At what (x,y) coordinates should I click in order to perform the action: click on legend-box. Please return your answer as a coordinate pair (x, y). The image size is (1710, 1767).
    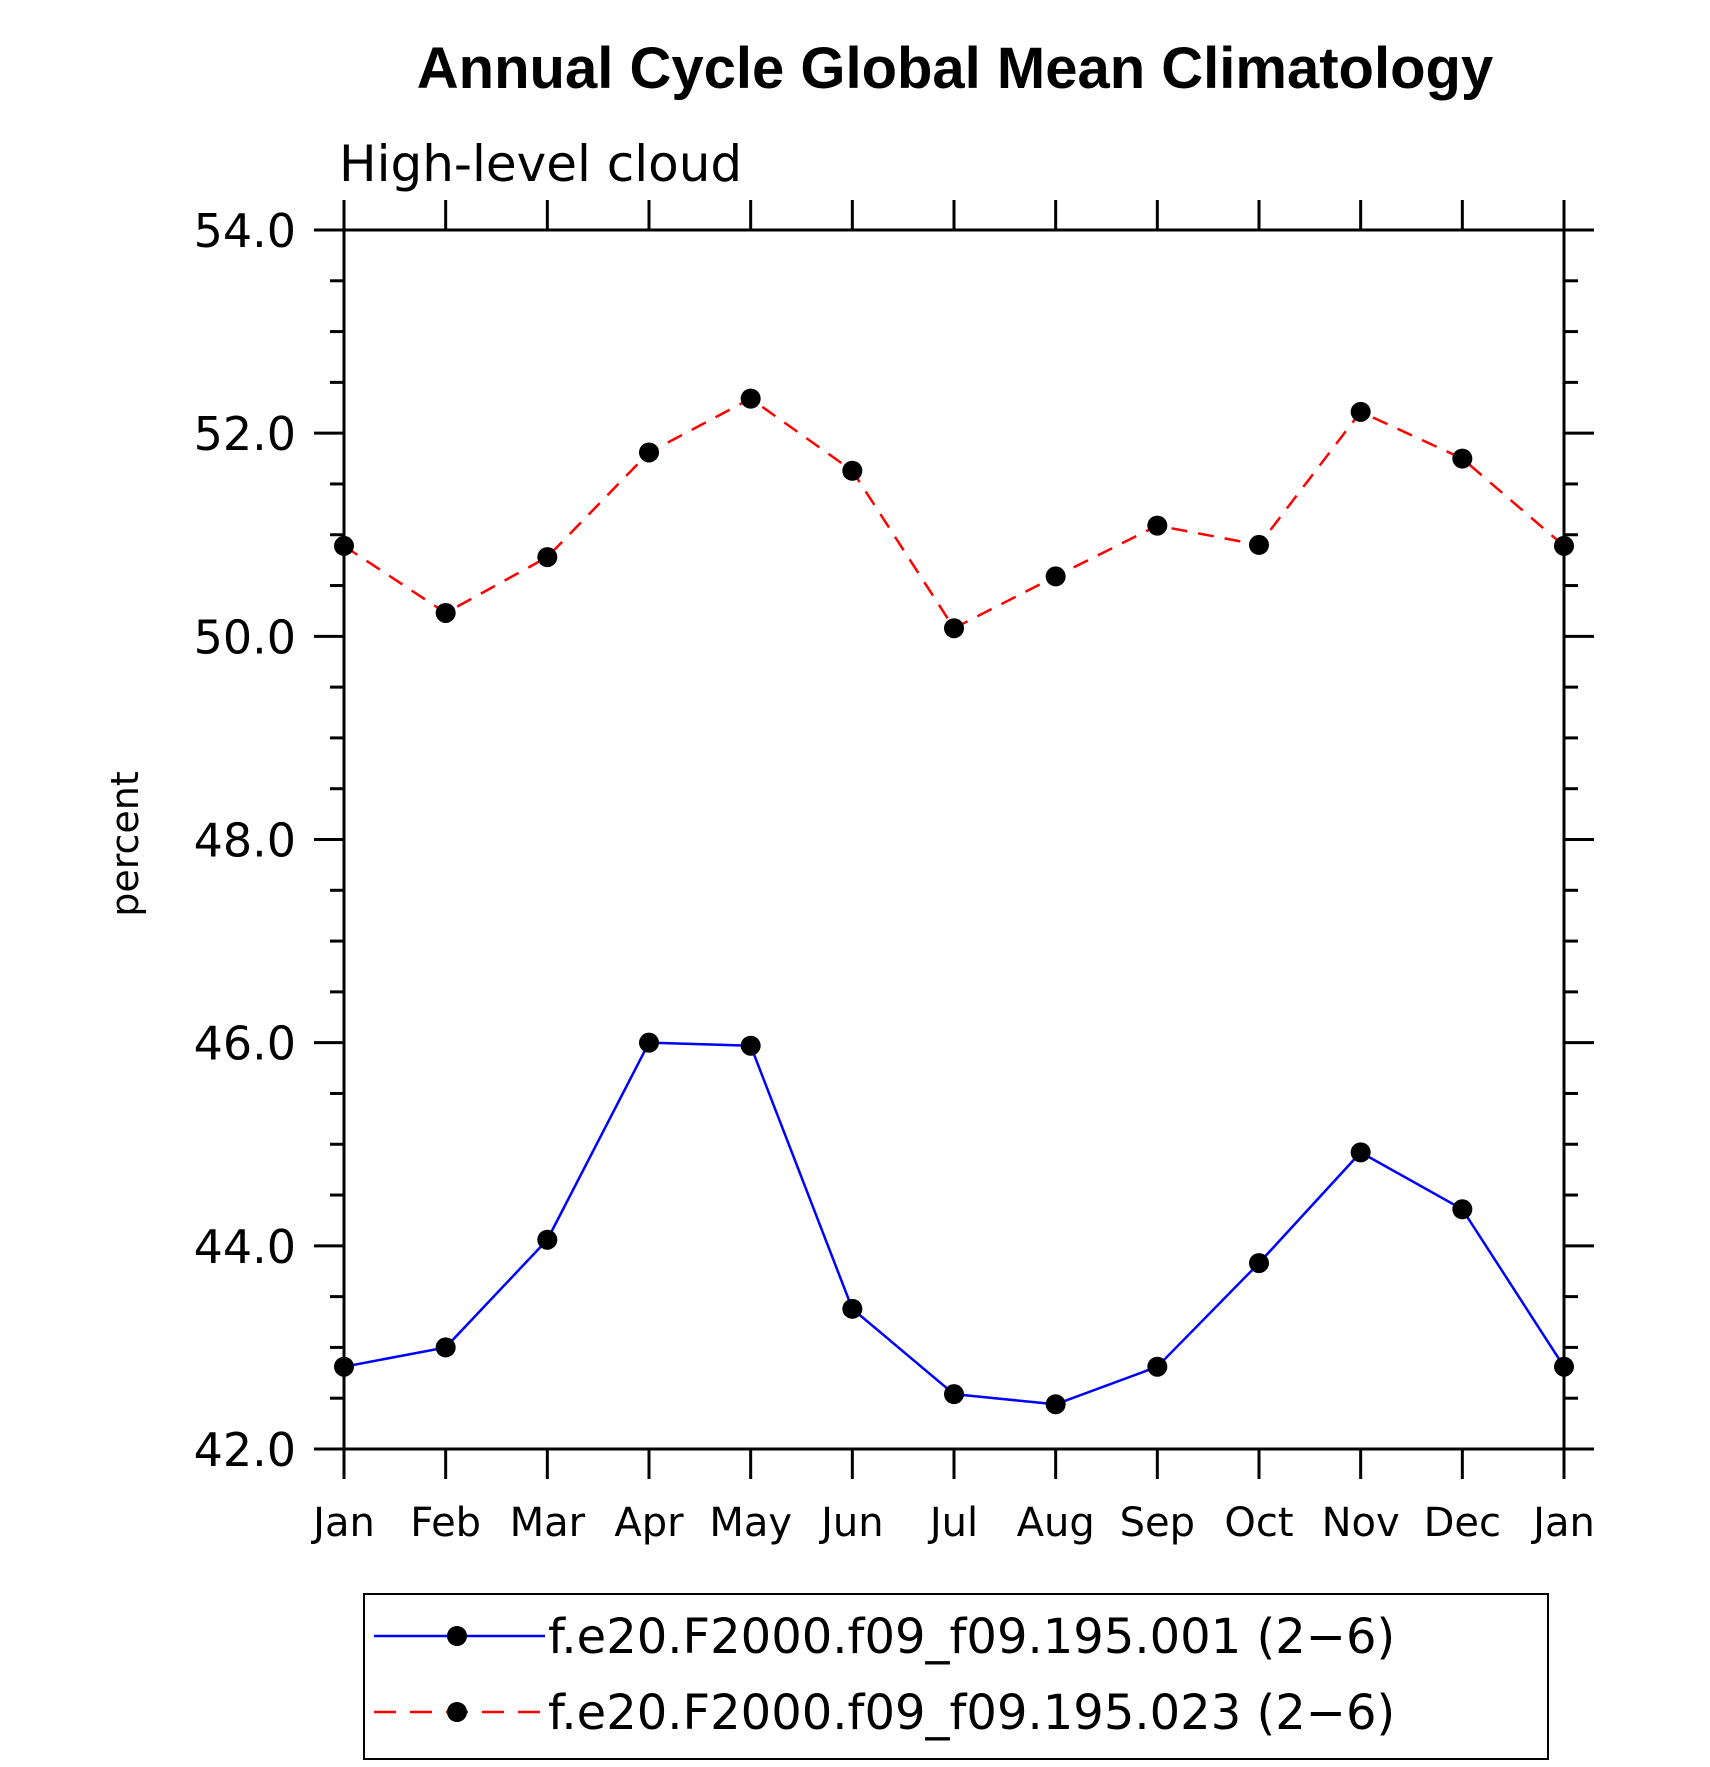
    Looking at the image, I should click on (956, 1676).